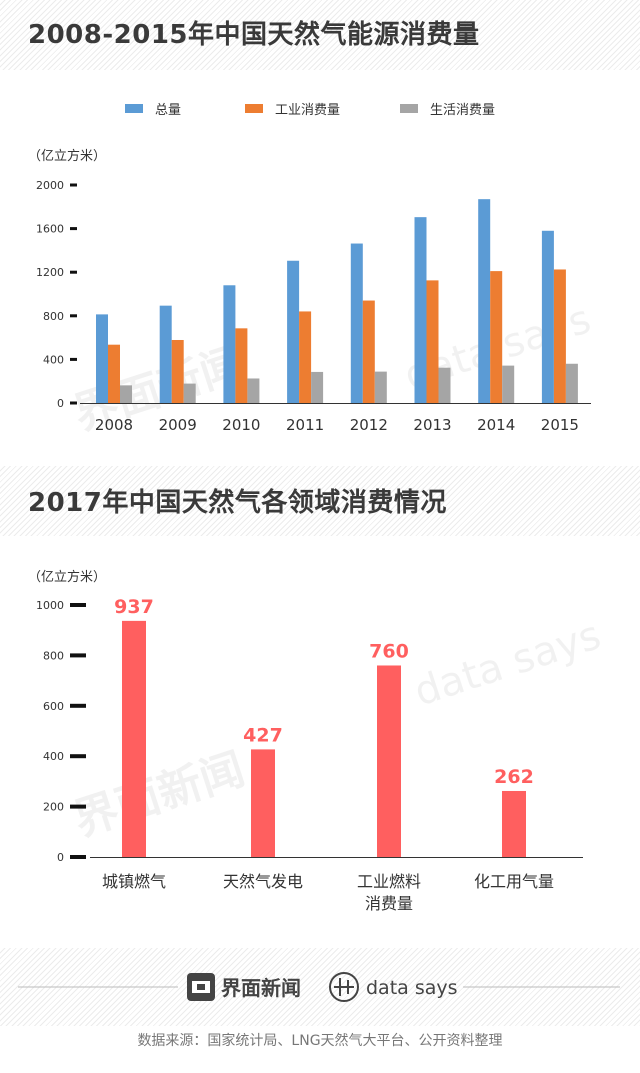 This screenshot has width=640, height=1073. I want to click on x-tick-label: 2011, so click(305, 425).